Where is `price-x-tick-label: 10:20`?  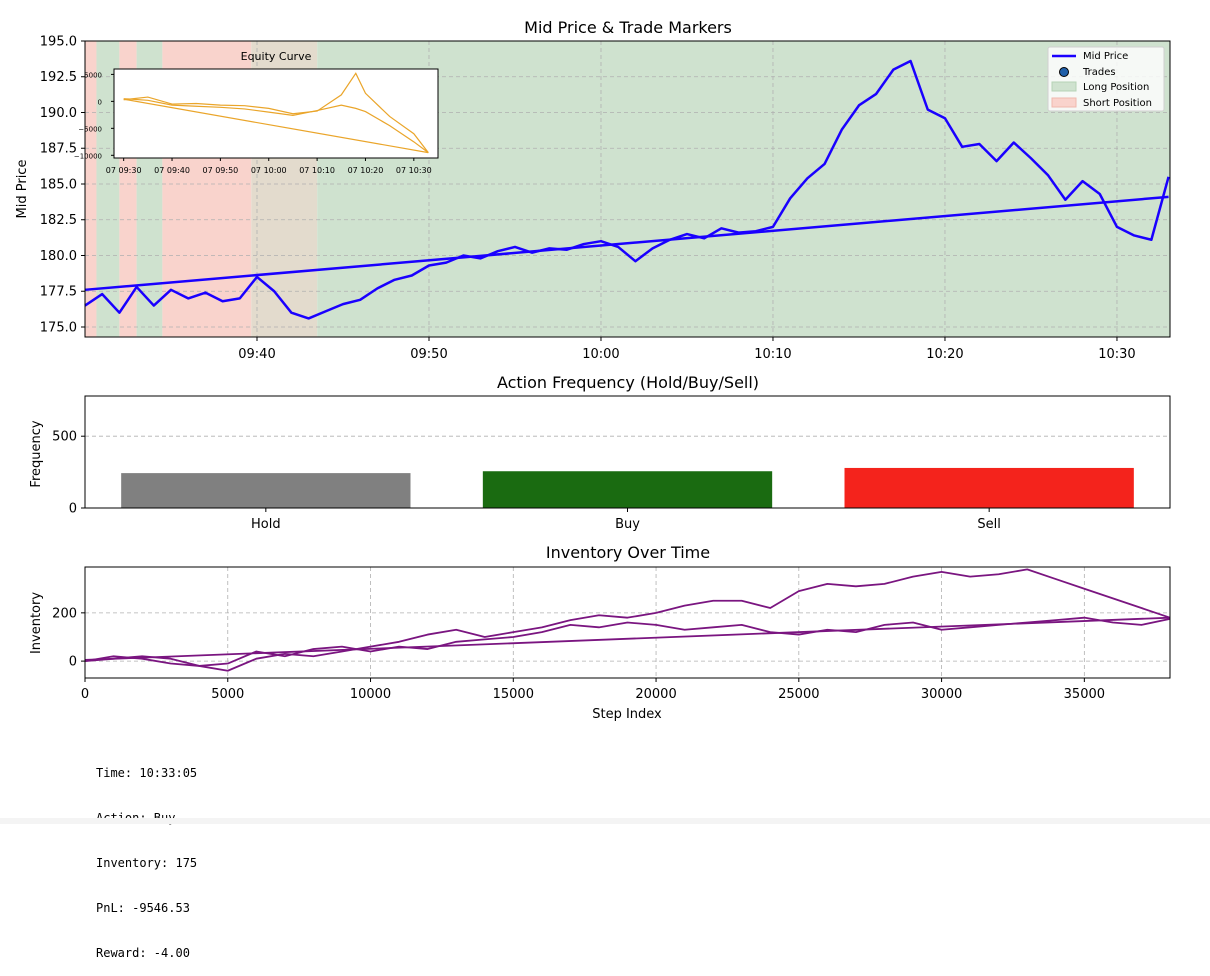 price-x-tick-label: 10:20 is located at coordinates (944, 354).